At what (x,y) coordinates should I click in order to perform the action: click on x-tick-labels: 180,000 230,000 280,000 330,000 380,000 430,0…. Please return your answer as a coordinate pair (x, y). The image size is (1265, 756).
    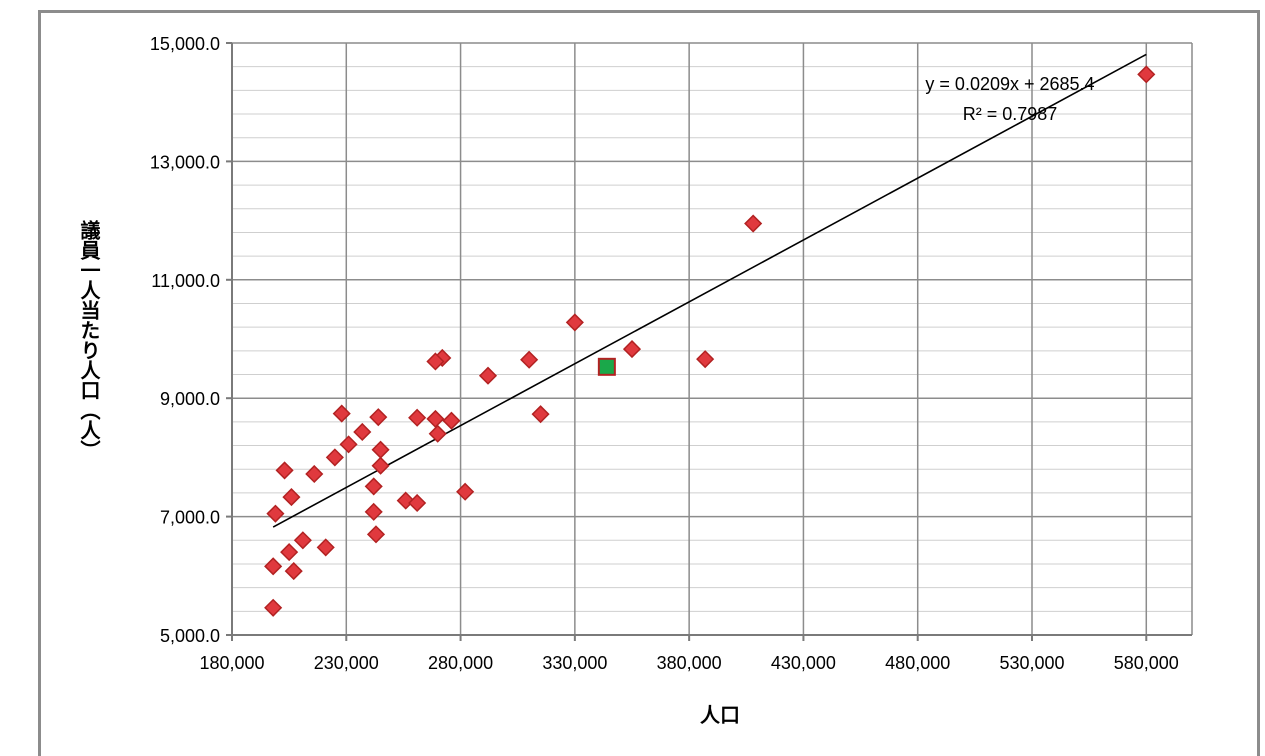
    Looking at the image, I should click on (688, 663).